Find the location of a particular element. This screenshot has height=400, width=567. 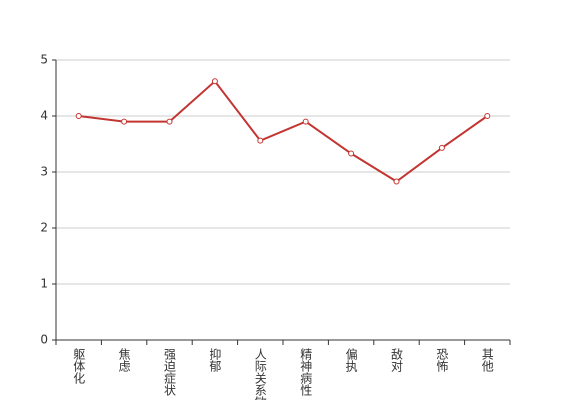

y-tick-label: 4 is located at coordinates (44, 116).